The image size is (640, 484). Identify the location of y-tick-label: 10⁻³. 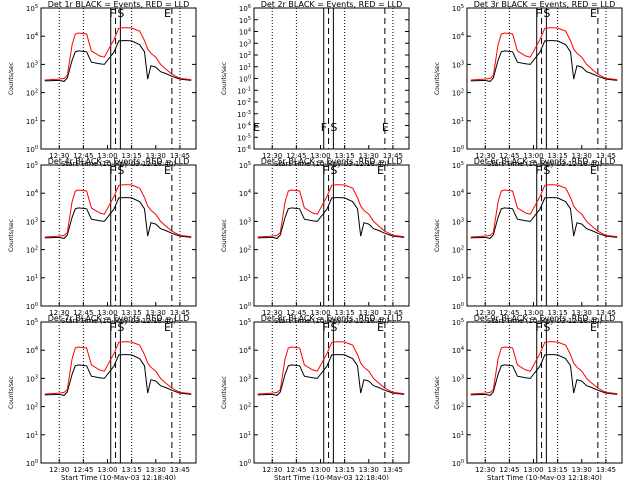
(244, 114).